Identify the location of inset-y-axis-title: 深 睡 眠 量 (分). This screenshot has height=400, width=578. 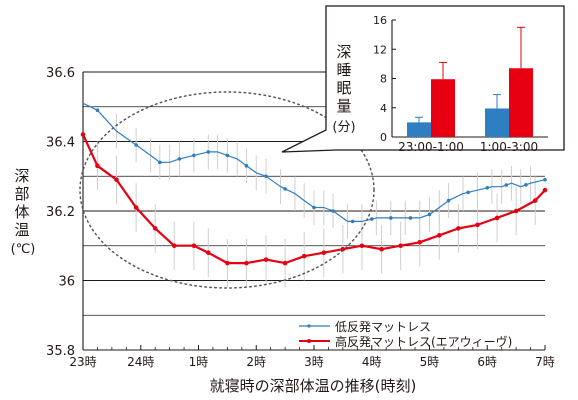
(343, 89).